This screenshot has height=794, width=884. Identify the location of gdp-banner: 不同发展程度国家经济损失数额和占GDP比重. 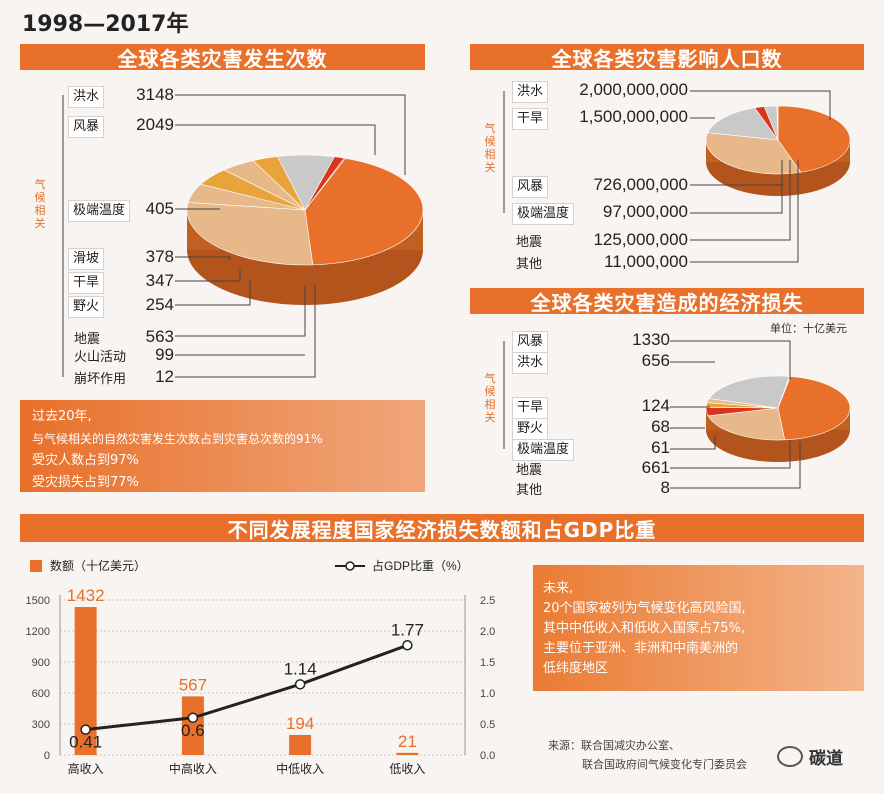
(442, 528).